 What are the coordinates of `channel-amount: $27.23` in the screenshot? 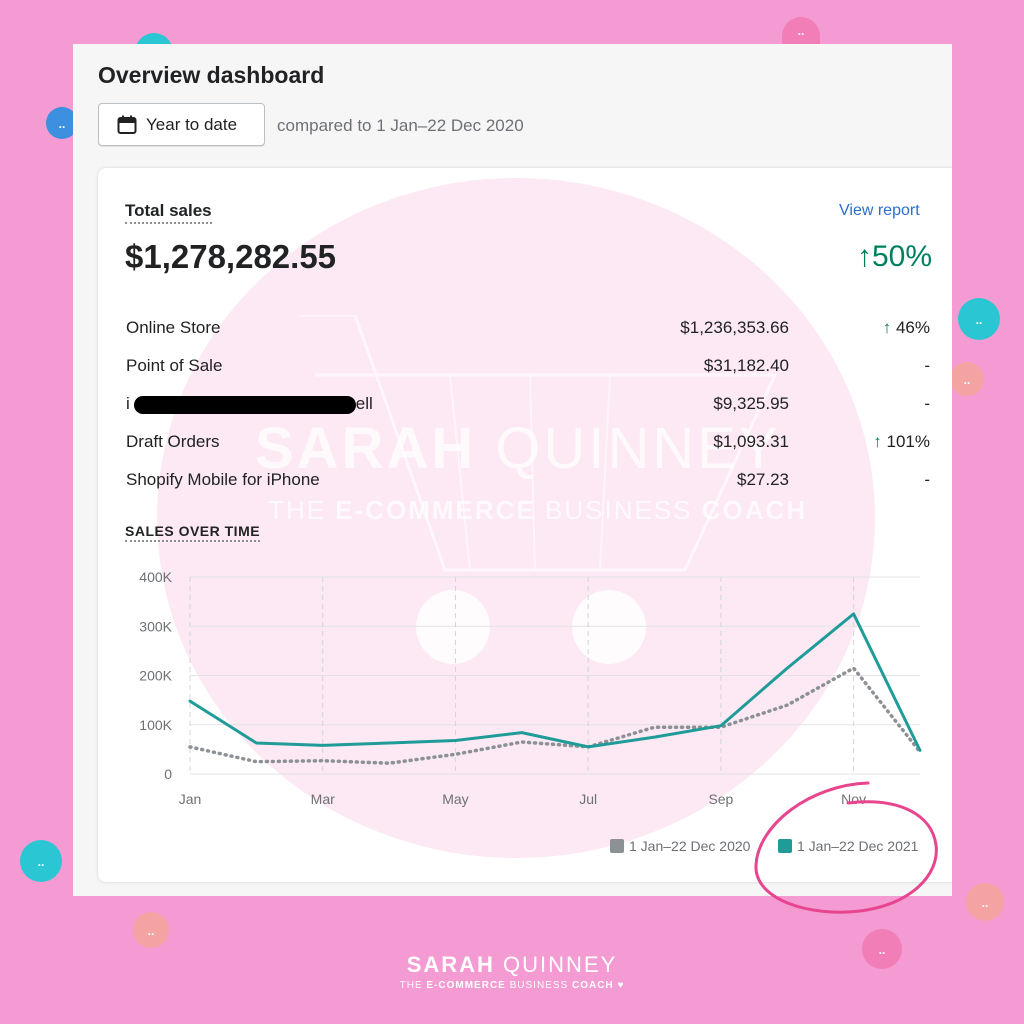 It's located at (763, 479).